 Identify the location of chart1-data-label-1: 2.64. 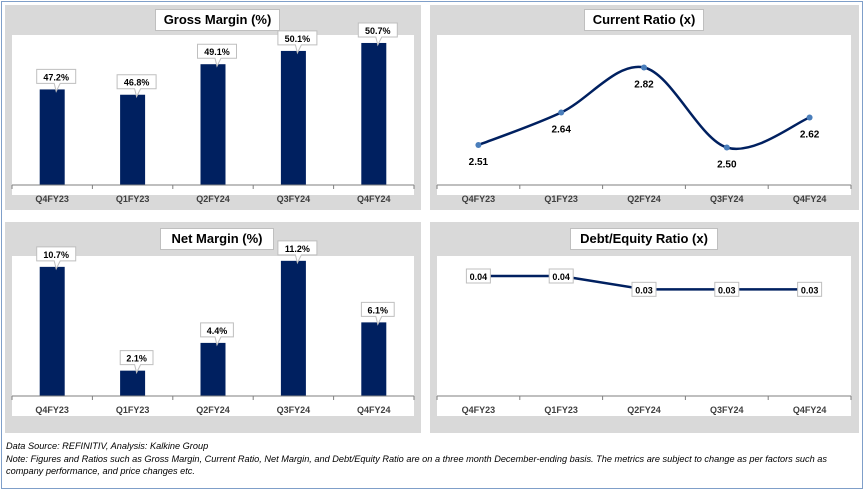
(561, 130).